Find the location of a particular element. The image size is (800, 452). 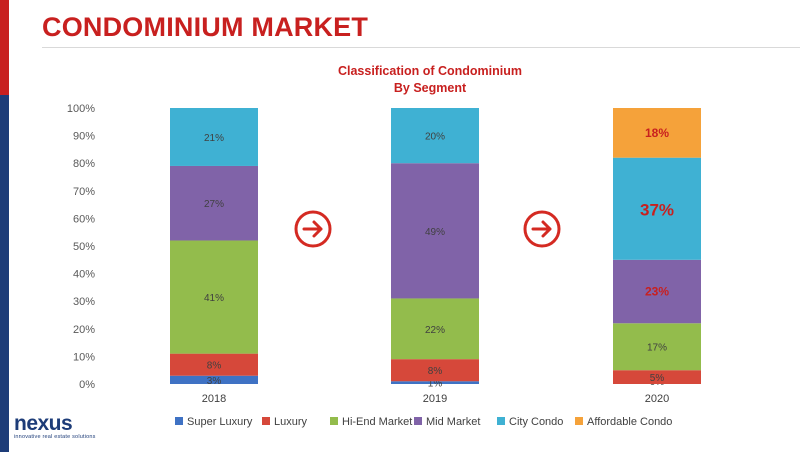

data-label: 3% is located at coordinates (214, 381).